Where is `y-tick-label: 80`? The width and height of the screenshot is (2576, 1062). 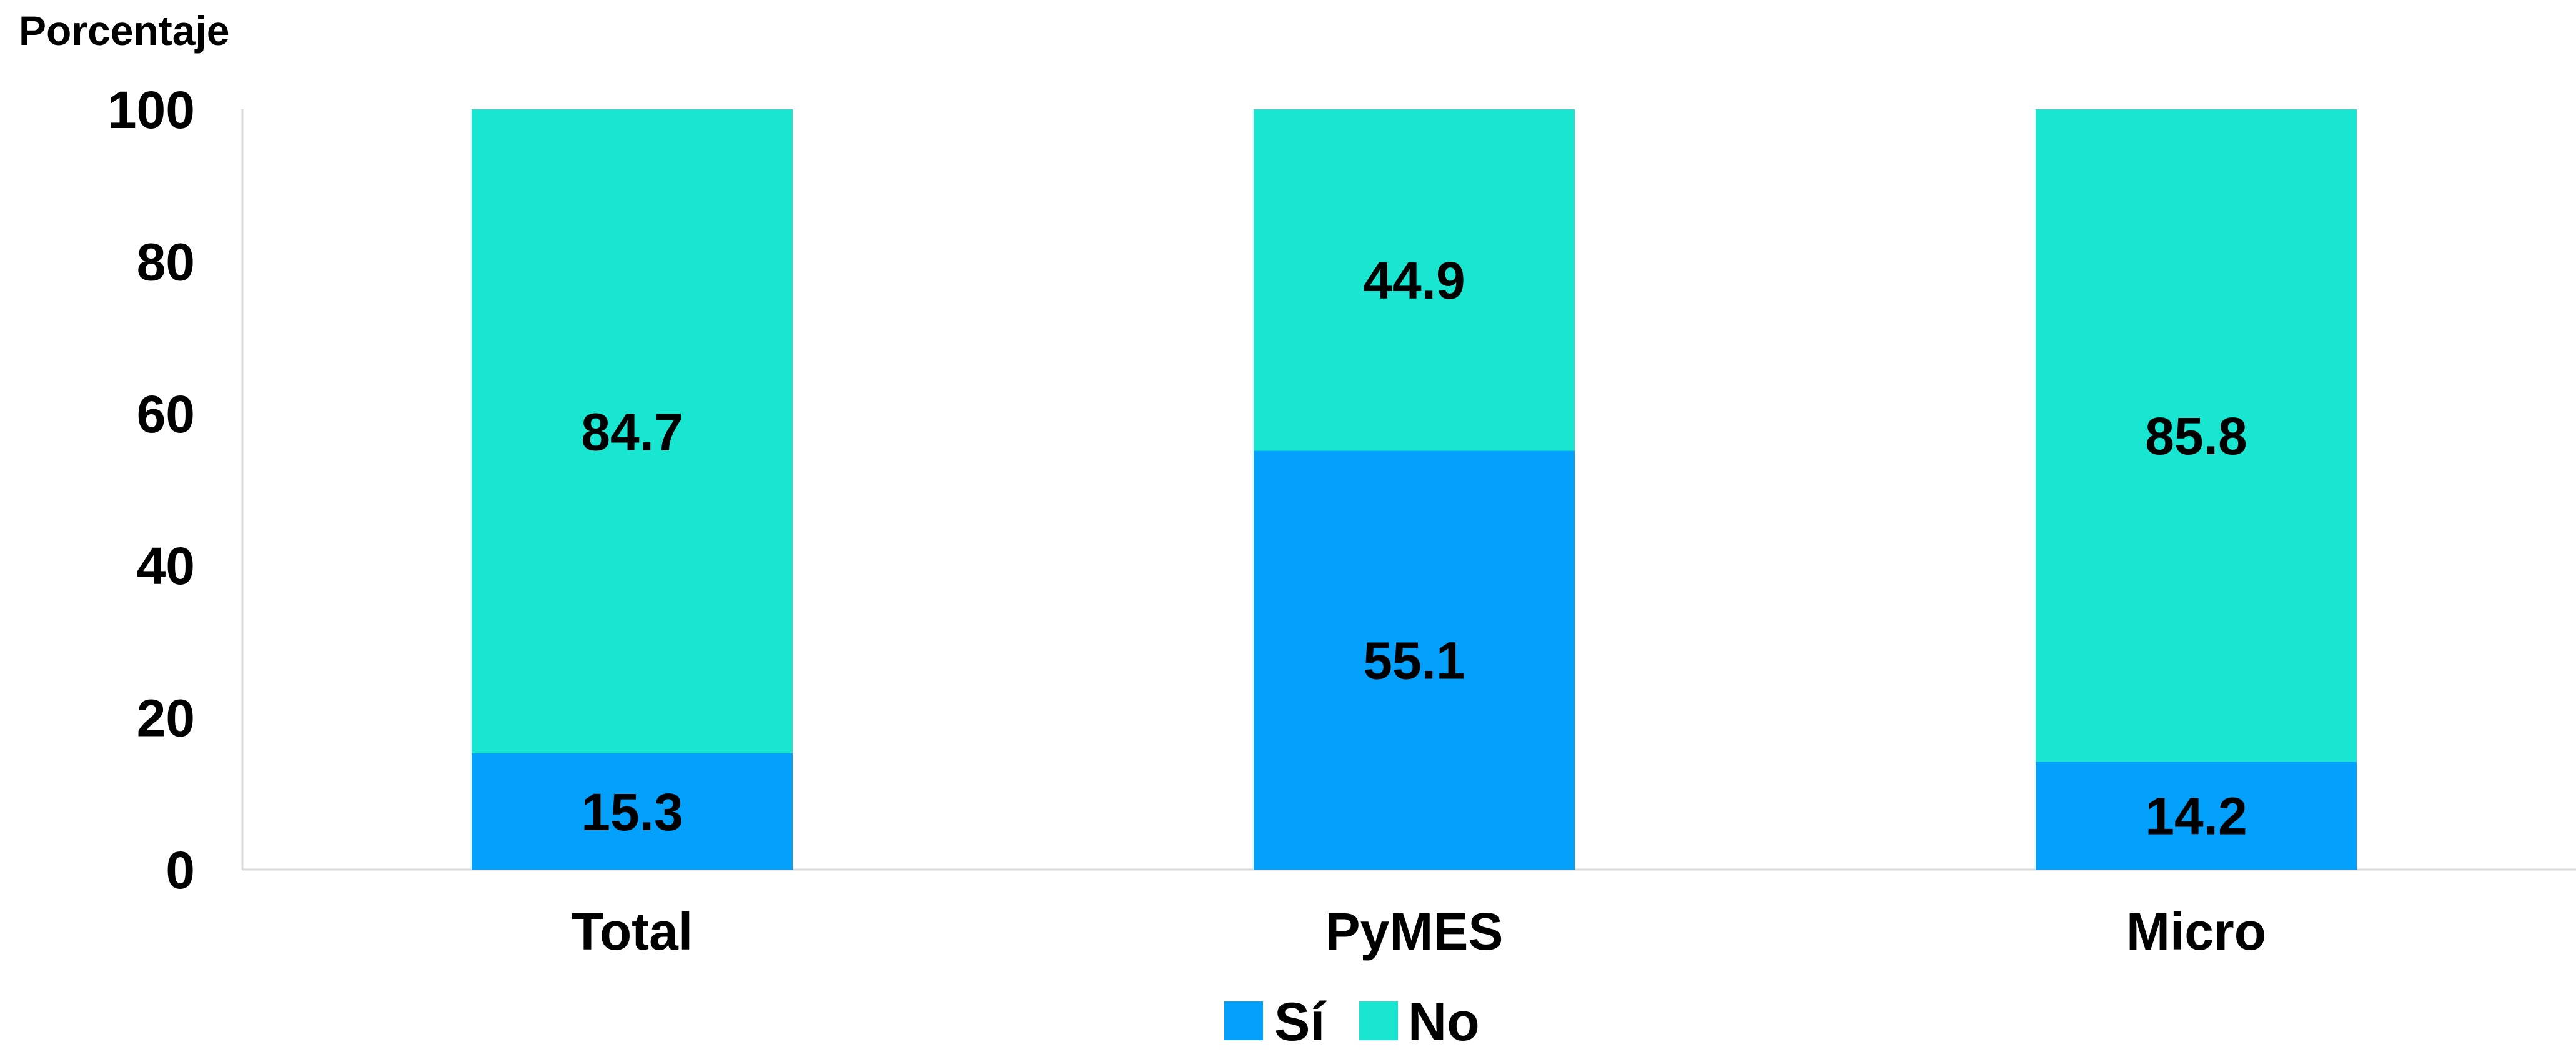 y-tick-label: 80 is located at coordinates (166, 262).